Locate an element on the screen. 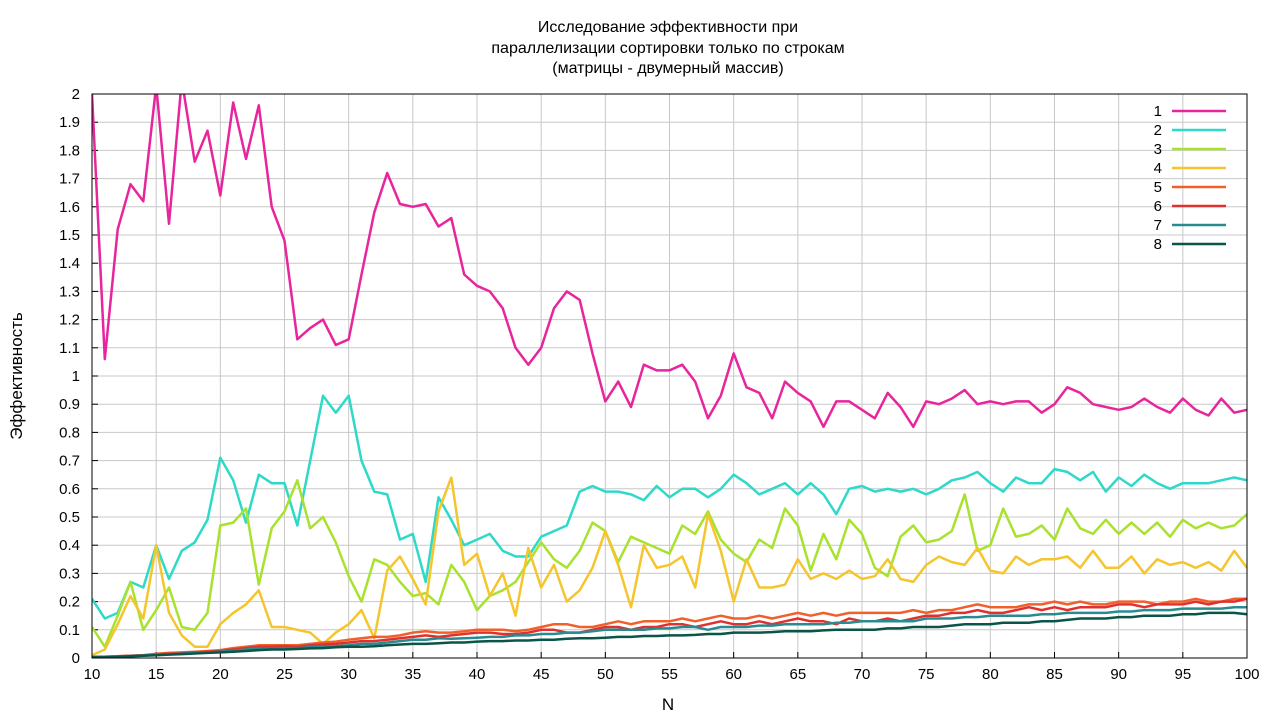  y-tick-label: 0.9 is located at coordinates (69, 404).